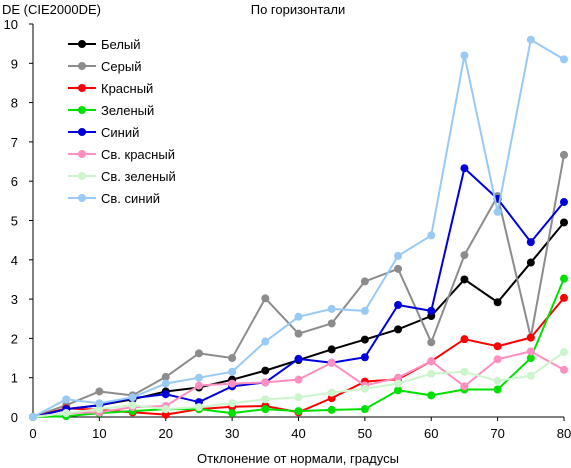  What do you see at coordinates (121, 154) in the screenshot?
I see `legend-item: Св. красный` at bounding box center [121, 154].